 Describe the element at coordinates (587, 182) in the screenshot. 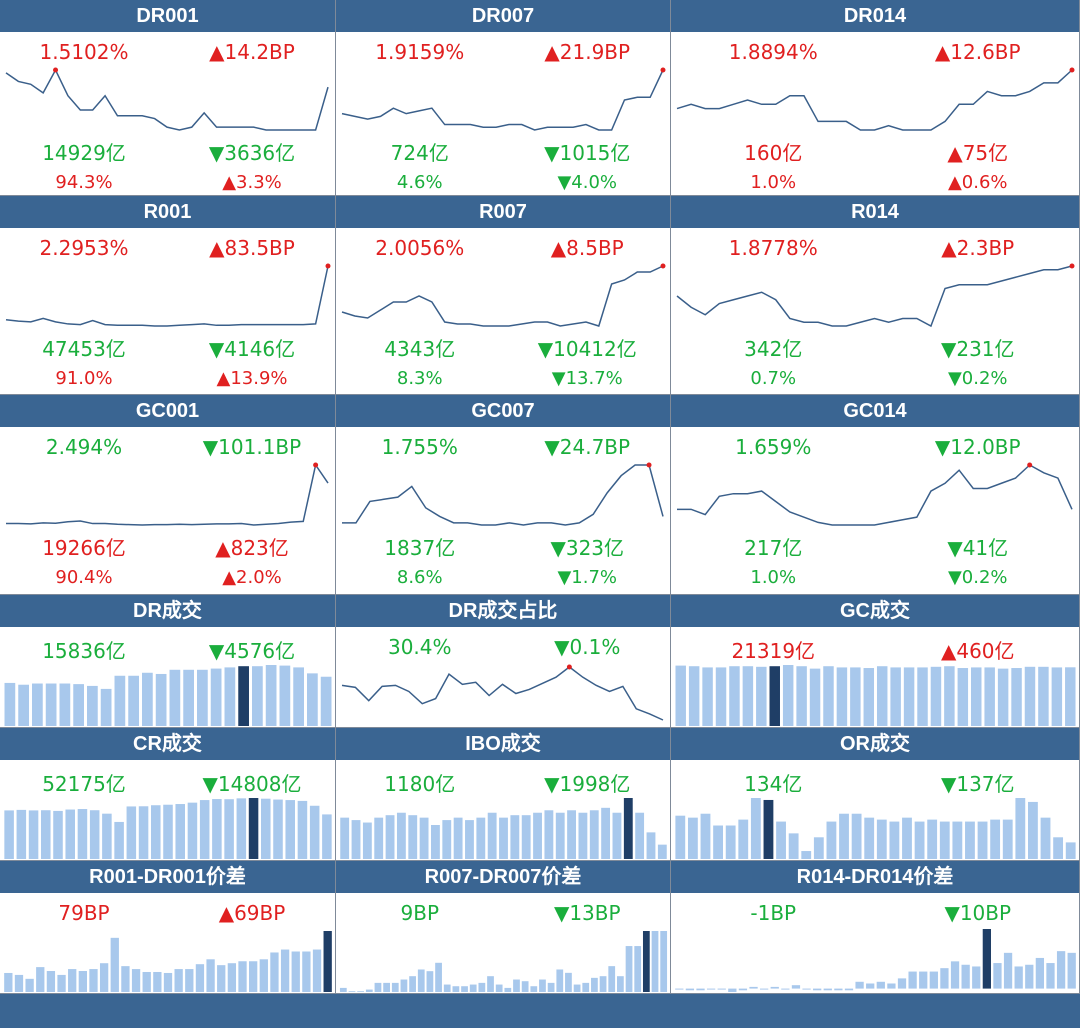

I see `metric-change: ▼4.0%` at that location.